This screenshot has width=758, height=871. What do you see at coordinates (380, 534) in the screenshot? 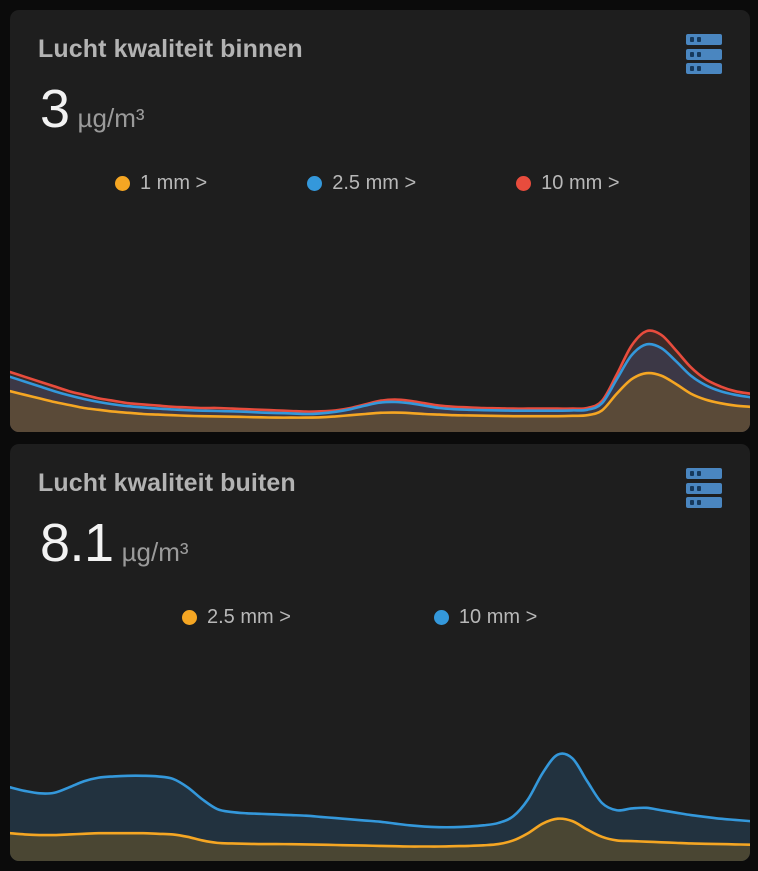
I see `value-row-outdoor: 8.1 µg/m³` at bounding box center [380, 534].